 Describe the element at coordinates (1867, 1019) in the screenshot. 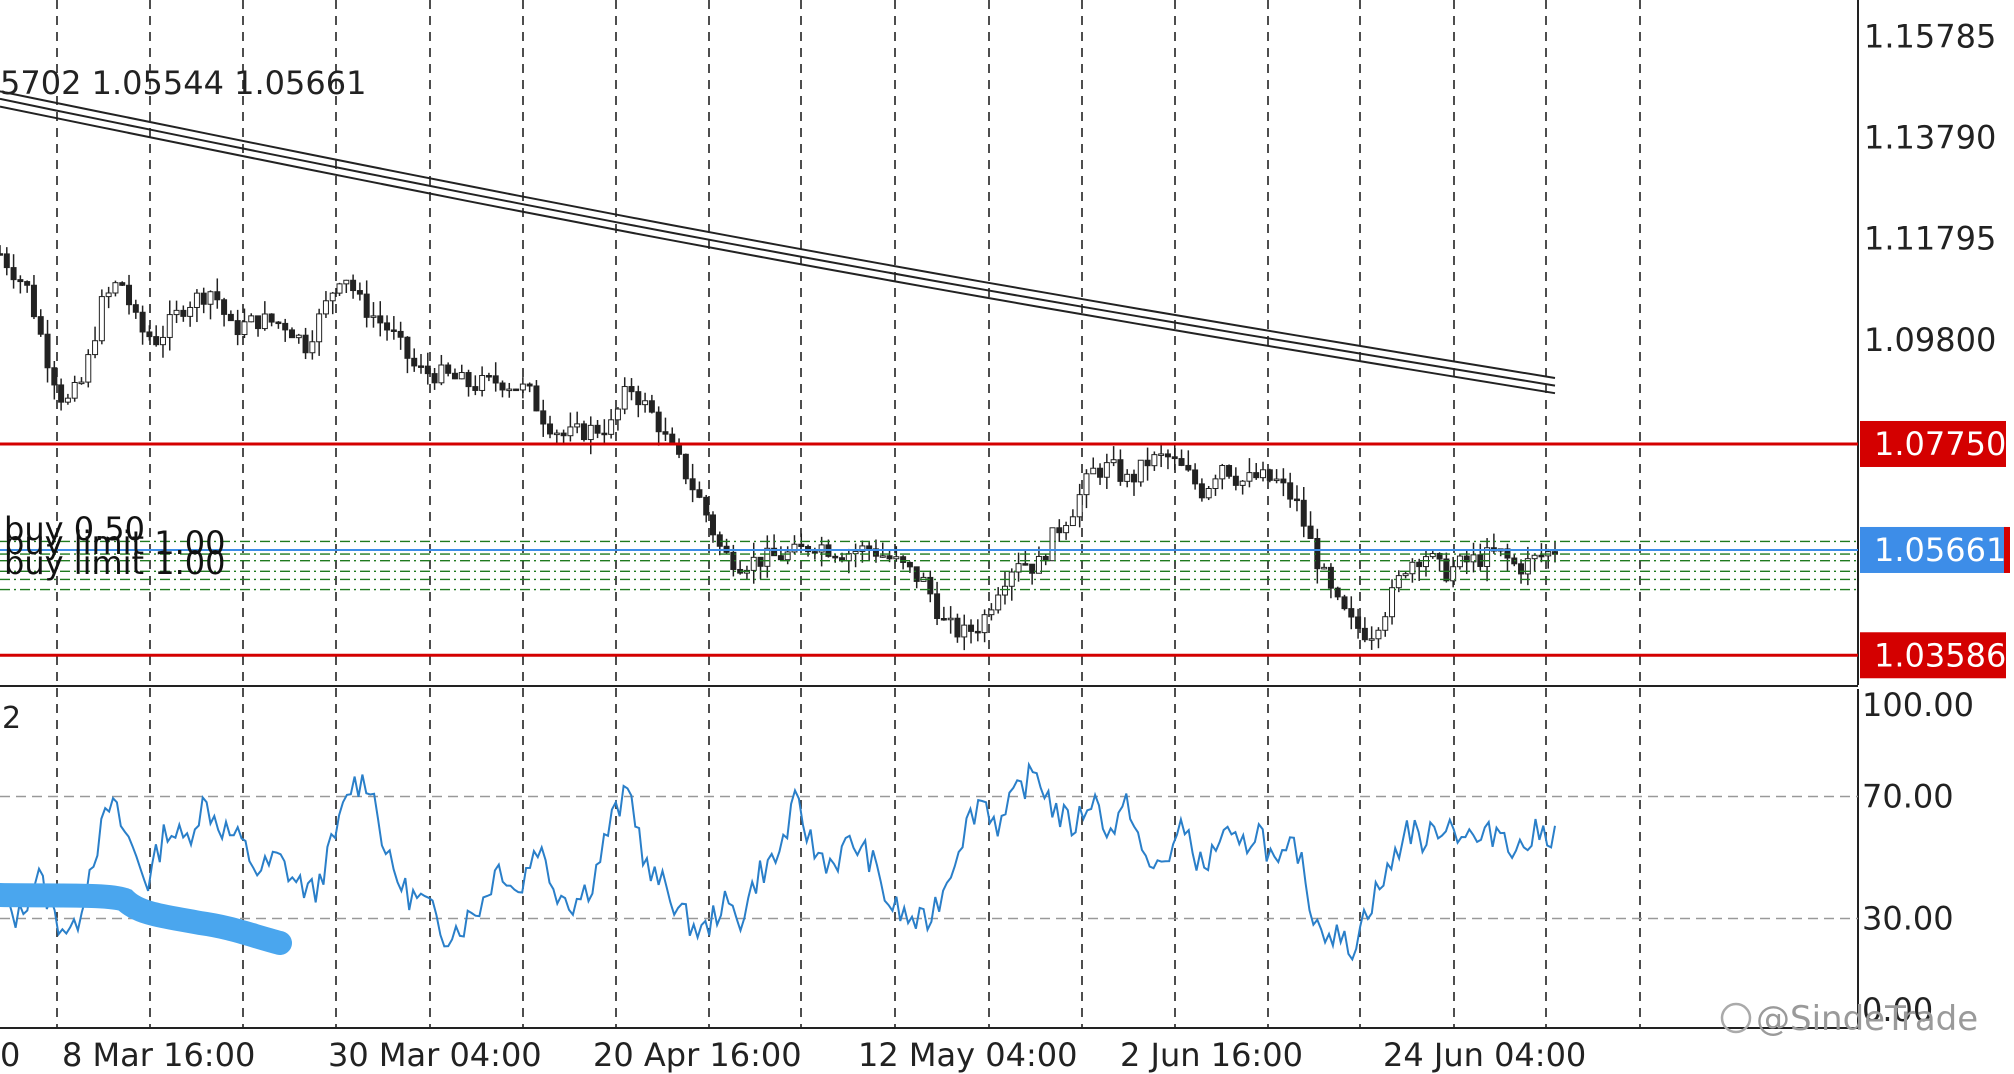

I see `watermark-text: @SindeTrade` at that location.